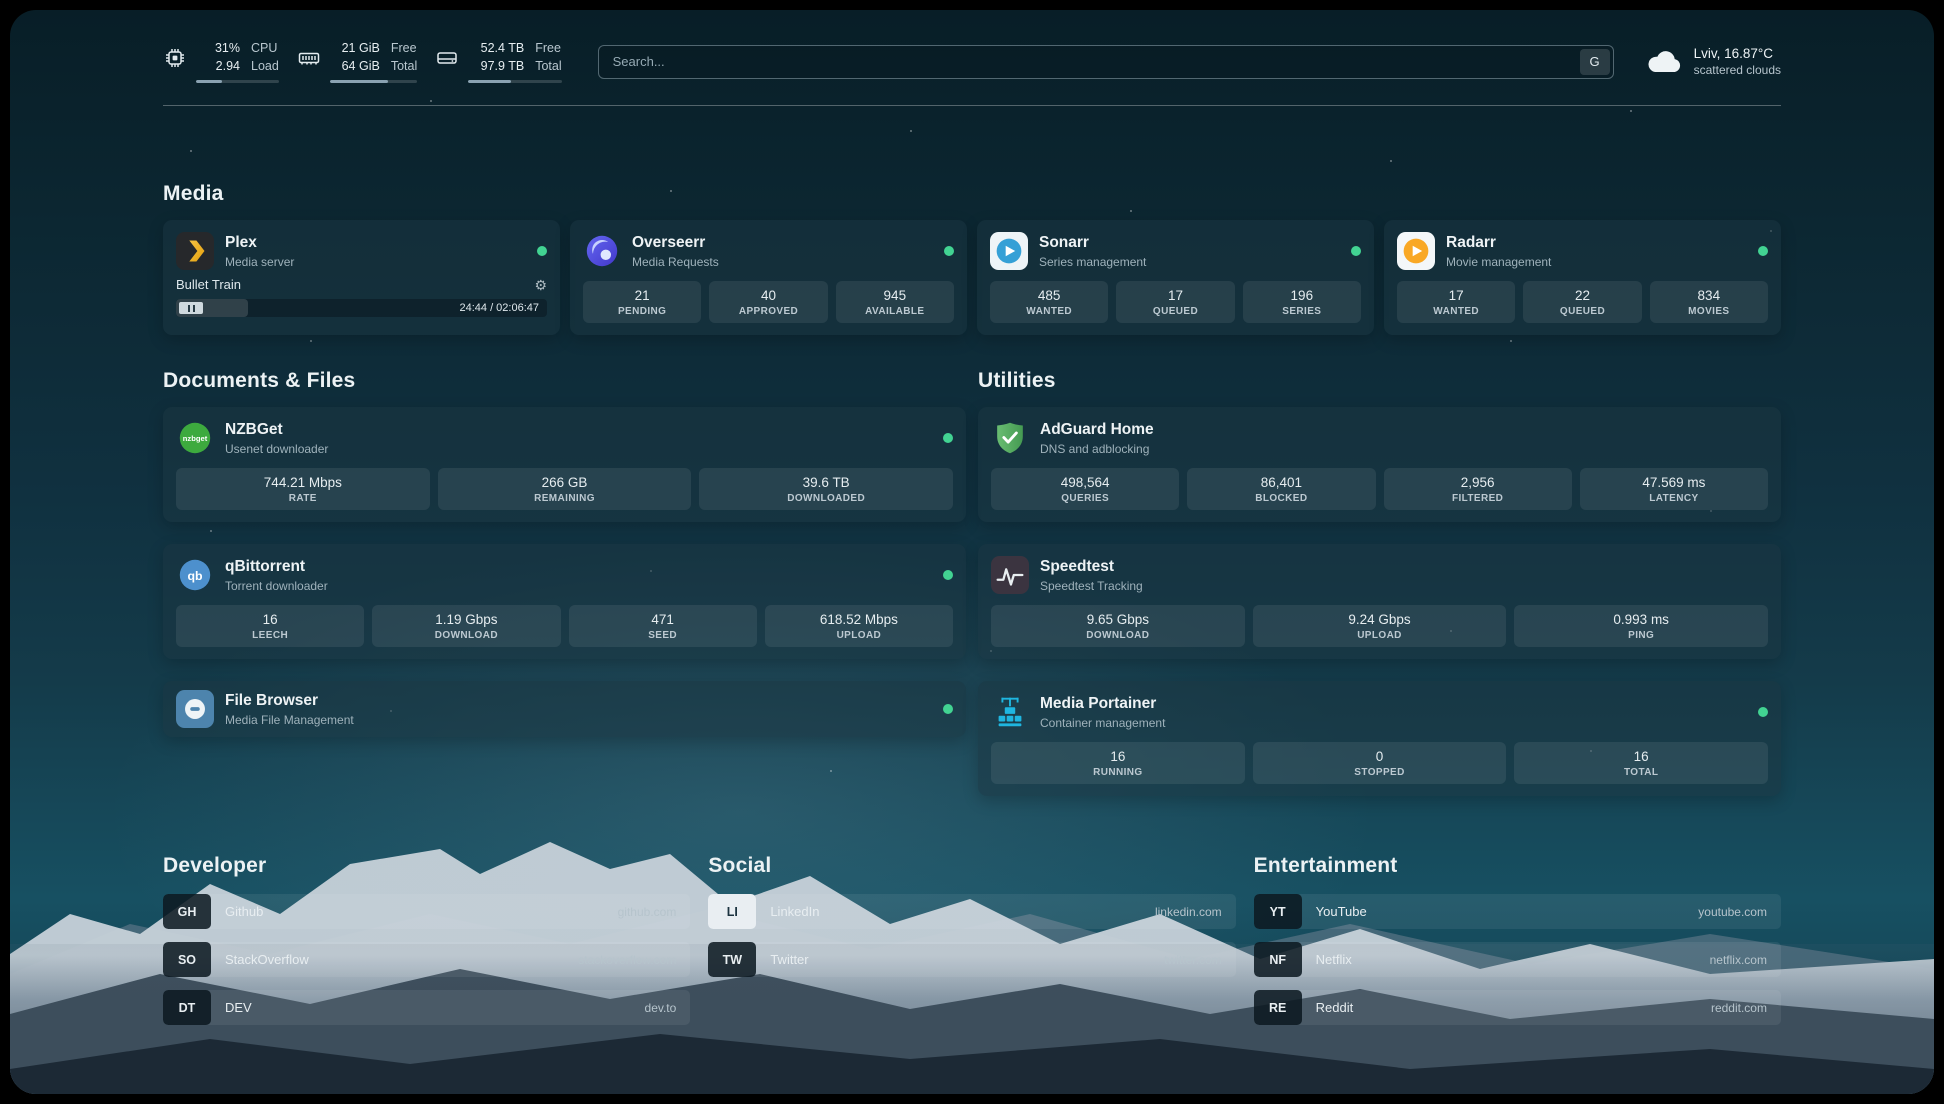  Describe the element at coordinates (1098, 704) in the screenshot. I see `service-name: Media Portainer` at that location.